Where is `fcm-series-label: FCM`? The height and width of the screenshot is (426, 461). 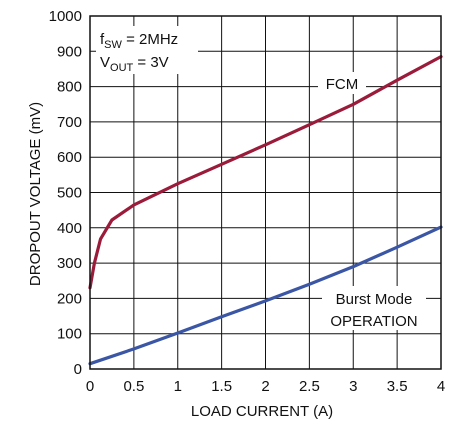 fcm-series-label: FCM is located at coordinates (342, 83).